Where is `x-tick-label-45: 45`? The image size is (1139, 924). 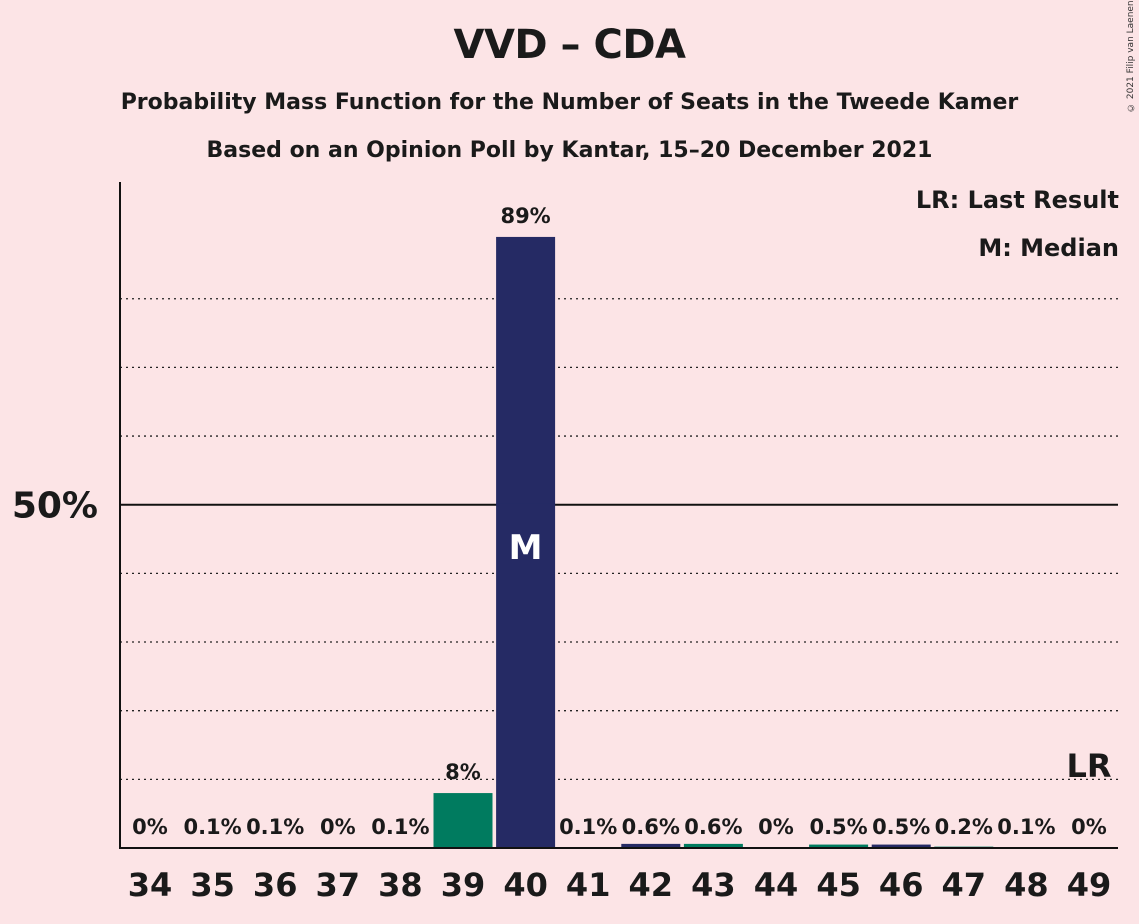 x-tick-label-45: 45 is located at coordinates (838, 885).